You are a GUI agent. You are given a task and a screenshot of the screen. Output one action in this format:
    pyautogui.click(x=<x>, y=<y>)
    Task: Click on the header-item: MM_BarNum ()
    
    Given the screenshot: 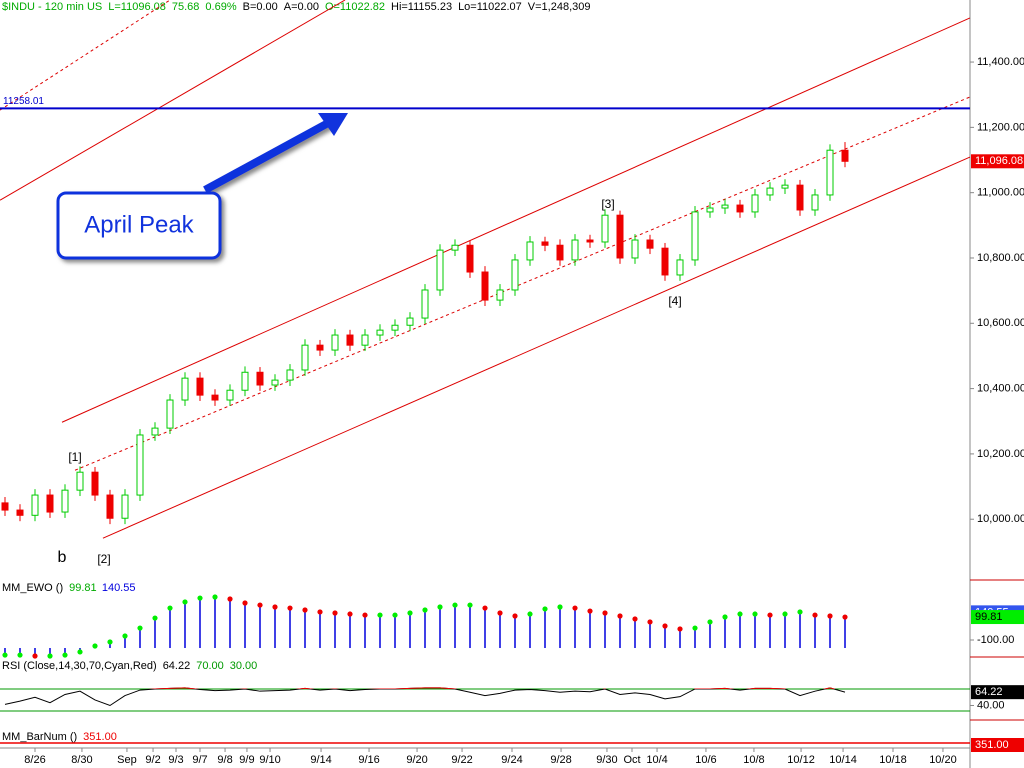 What is the action you would take?
    pyautogui.click(x=39, y=737)
    